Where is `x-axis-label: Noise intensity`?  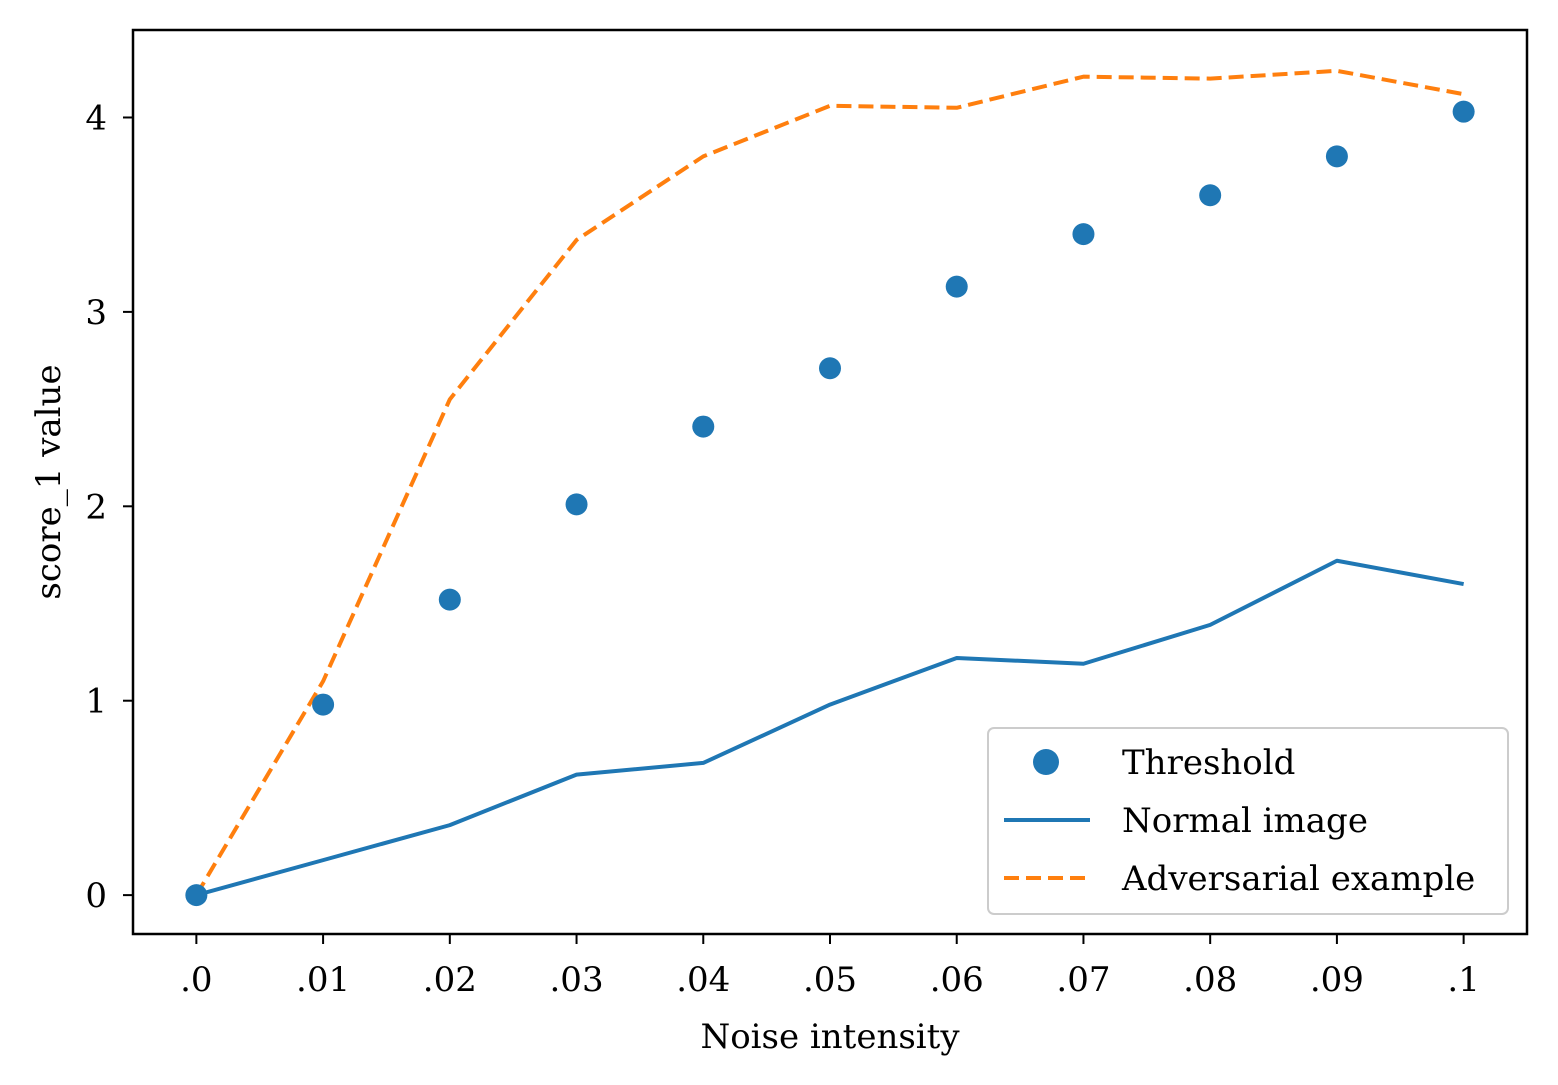 x-axis-label: Noise intensity is located at coordinates (830, 1037).